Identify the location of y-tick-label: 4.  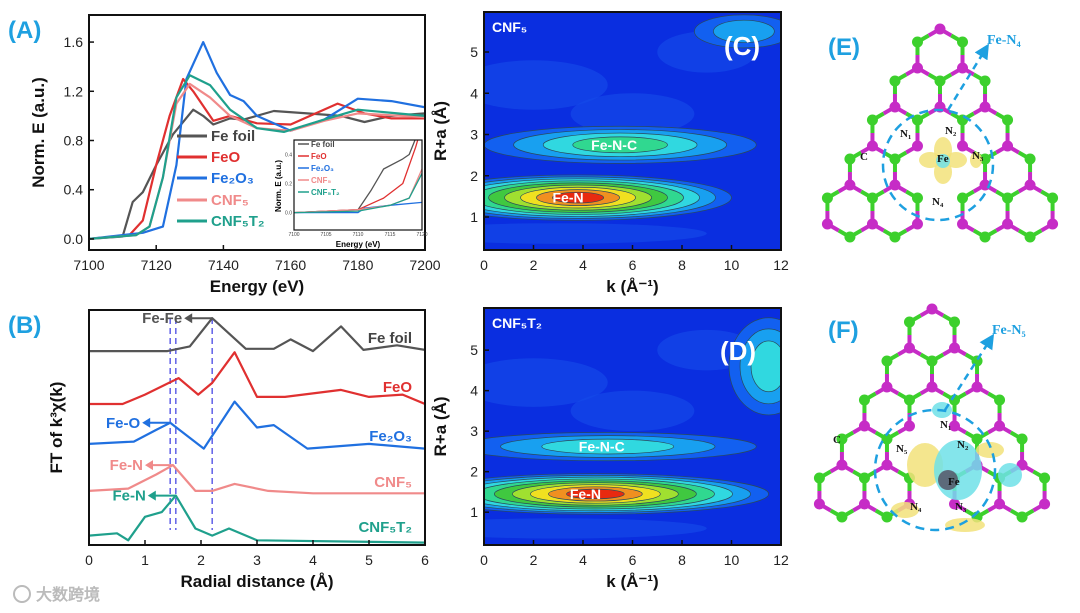
(474, 93).